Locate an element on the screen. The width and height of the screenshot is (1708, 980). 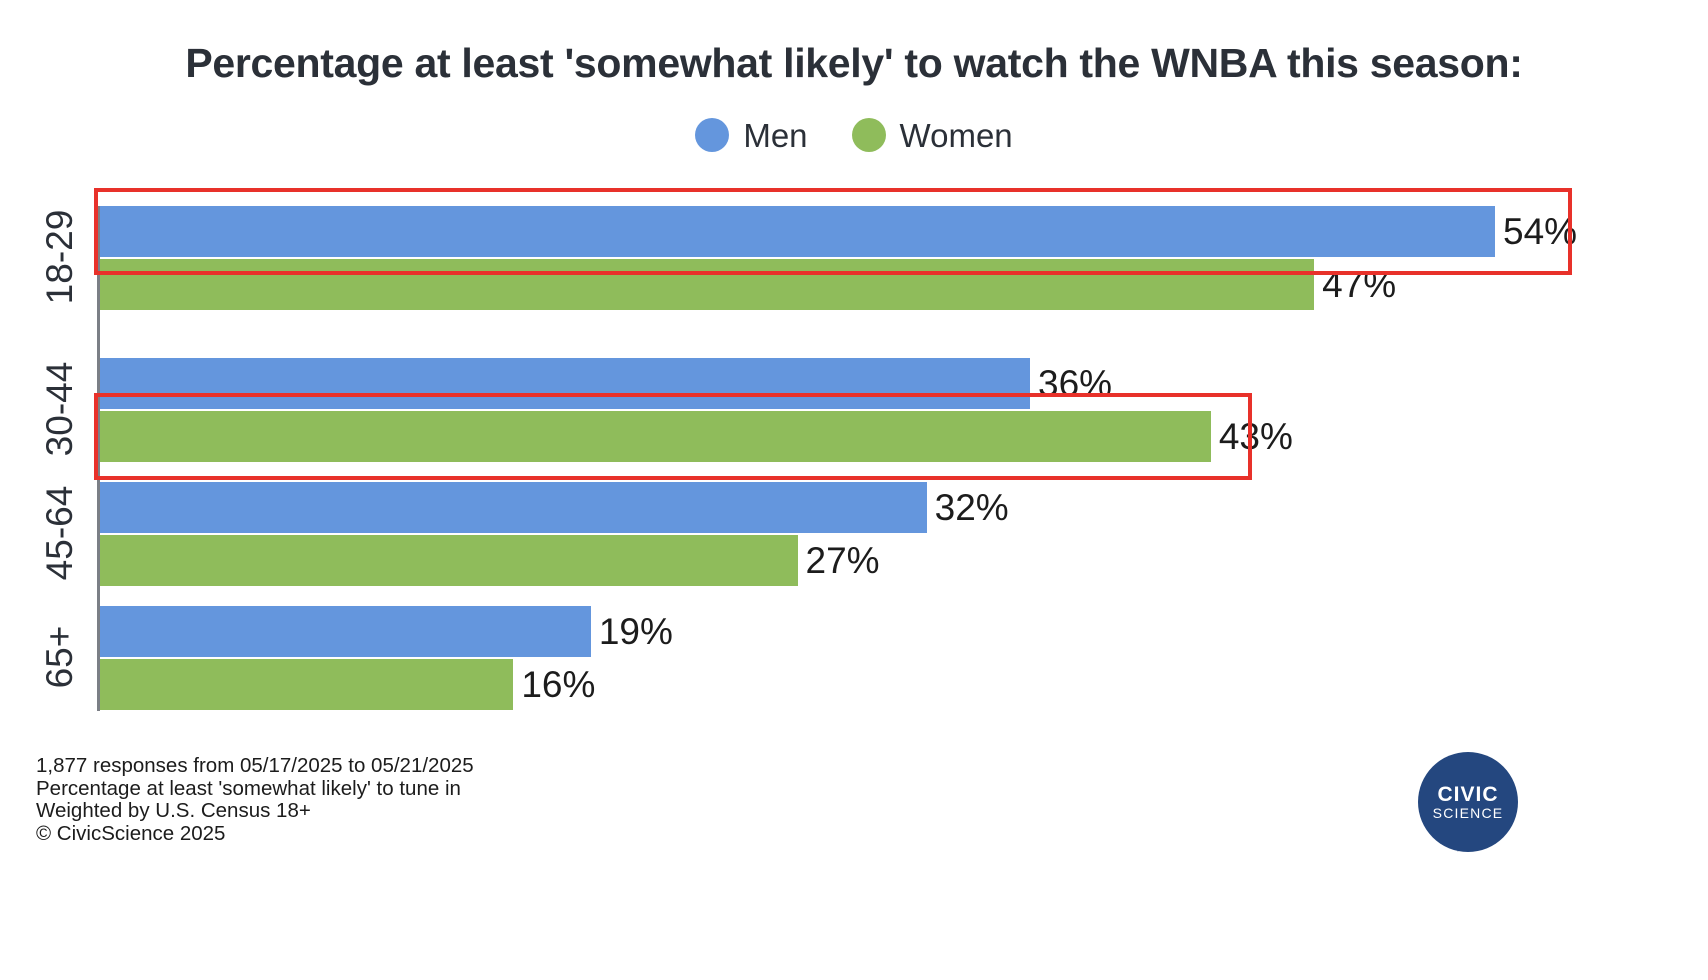
chart-legend: Men Women is located at coordinates (854, 135).